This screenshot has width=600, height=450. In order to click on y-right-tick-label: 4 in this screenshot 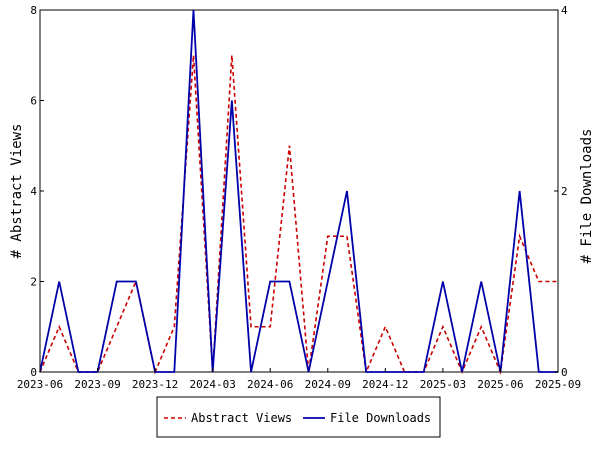, I will do `click(564, 10)`.